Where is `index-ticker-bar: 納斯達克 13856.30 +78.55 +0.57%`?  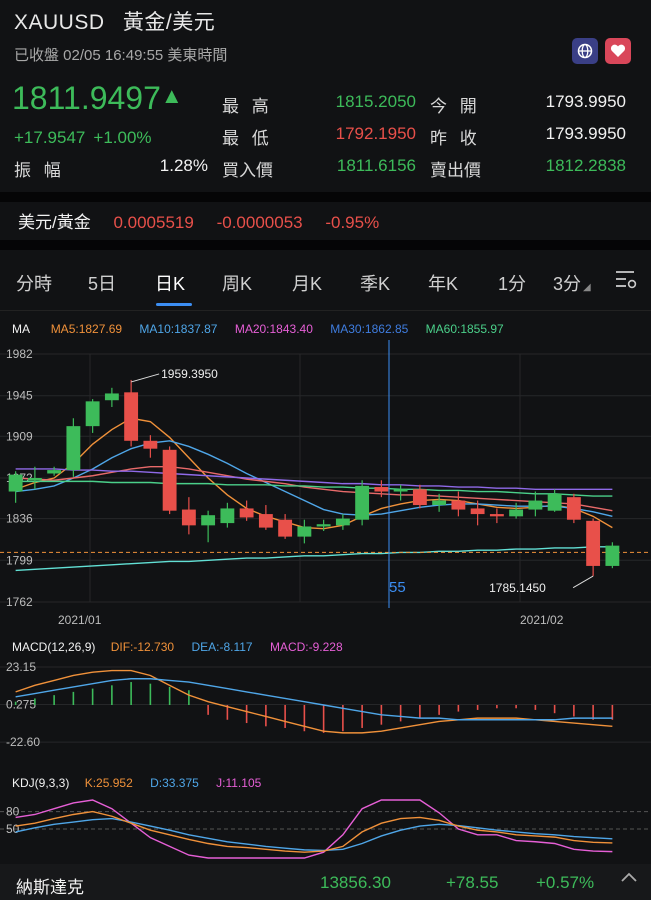
index-ticker-bar: 納斯達克 13856.30 +78.55 +0.57% is located at coordinates (325, 882).